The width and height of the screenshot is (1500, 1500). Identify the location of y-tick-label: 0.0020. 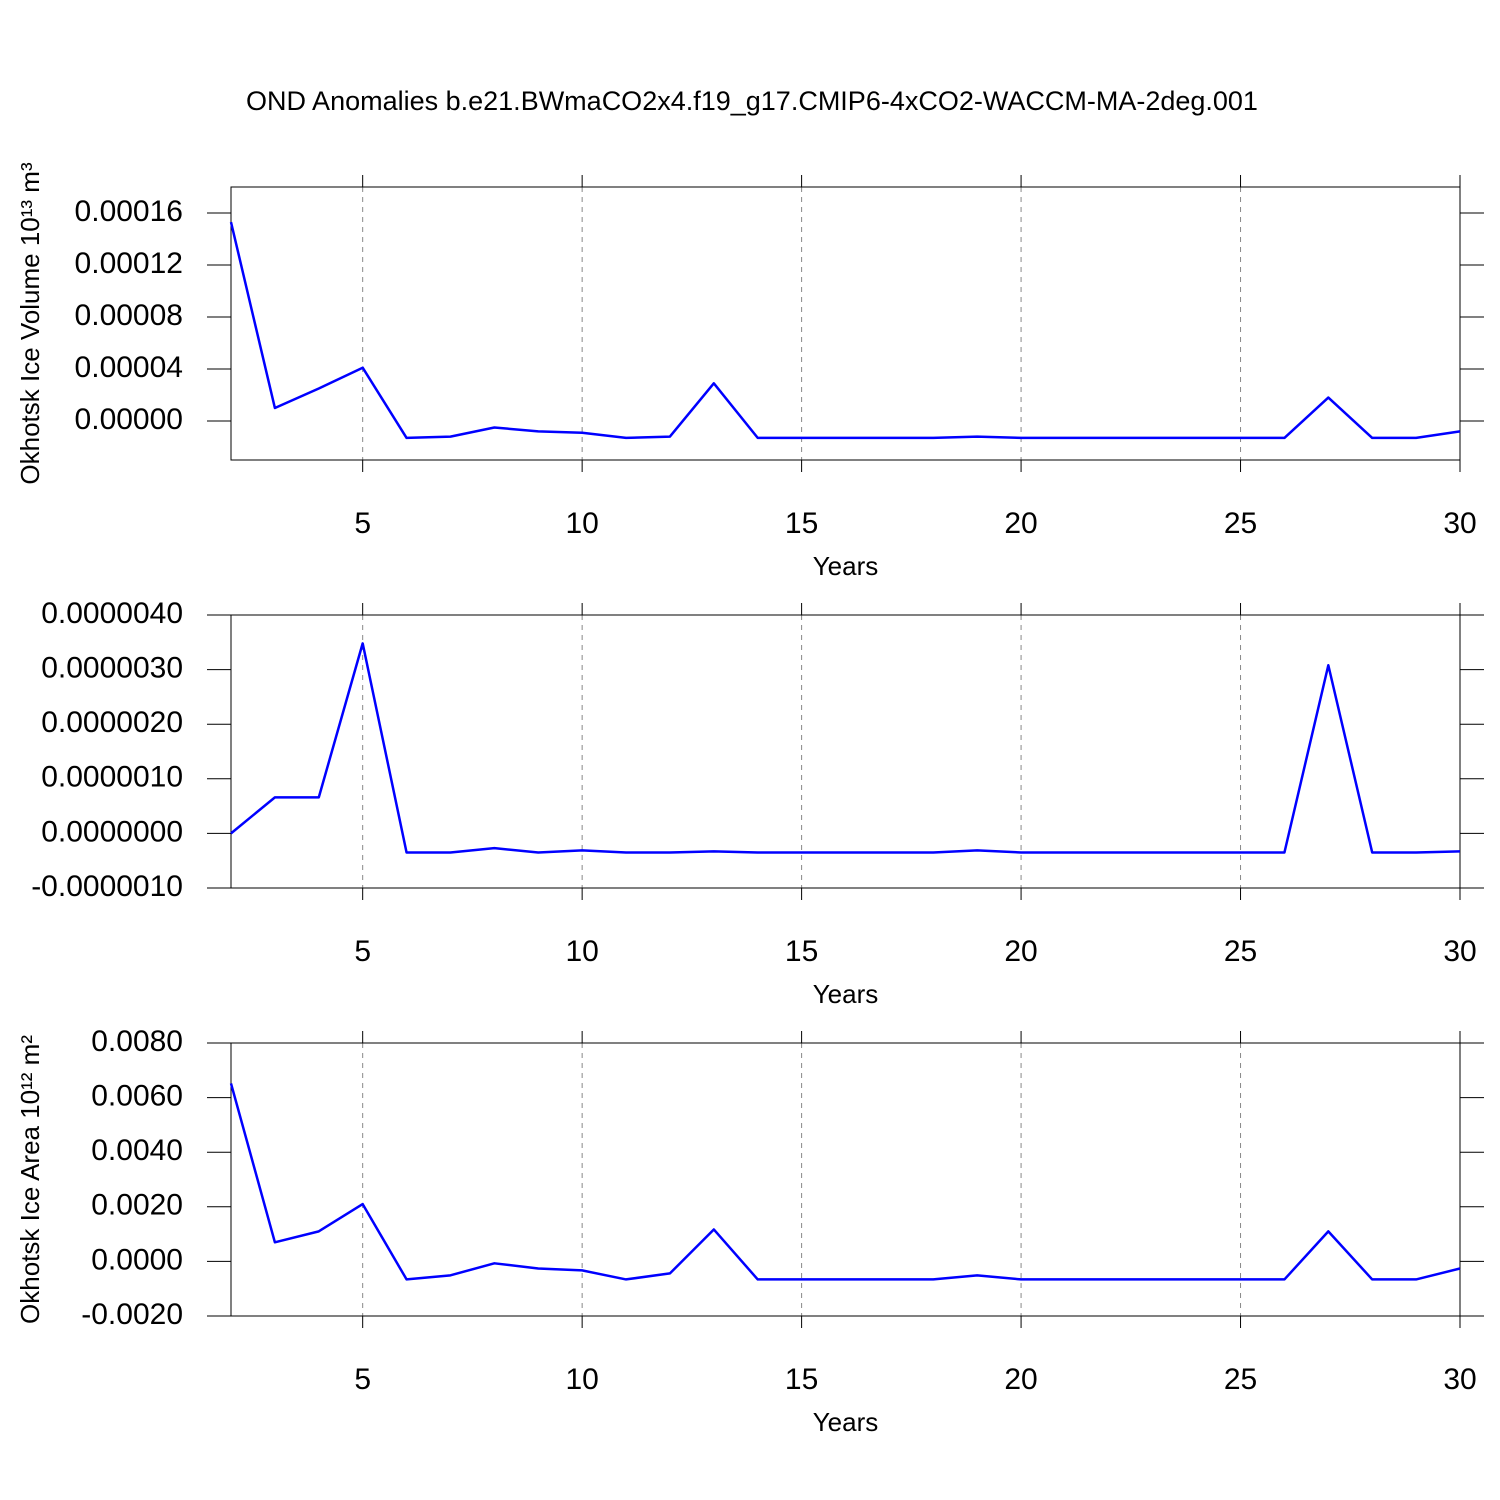
(137, 1205).